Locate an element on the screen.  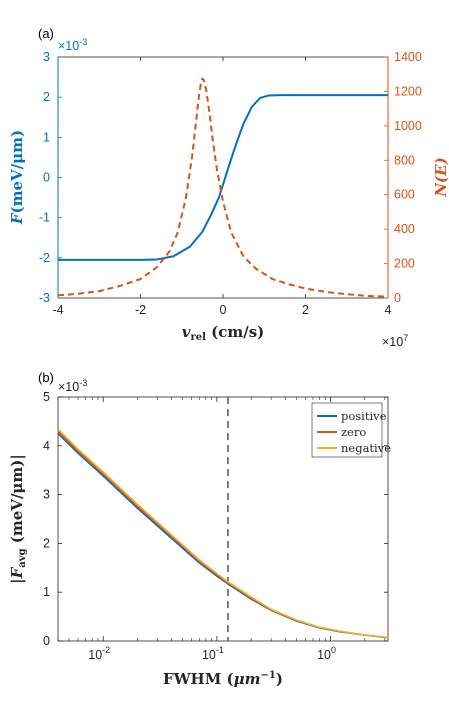
panel-b-label: (b) is located at coordinates (46, 377).